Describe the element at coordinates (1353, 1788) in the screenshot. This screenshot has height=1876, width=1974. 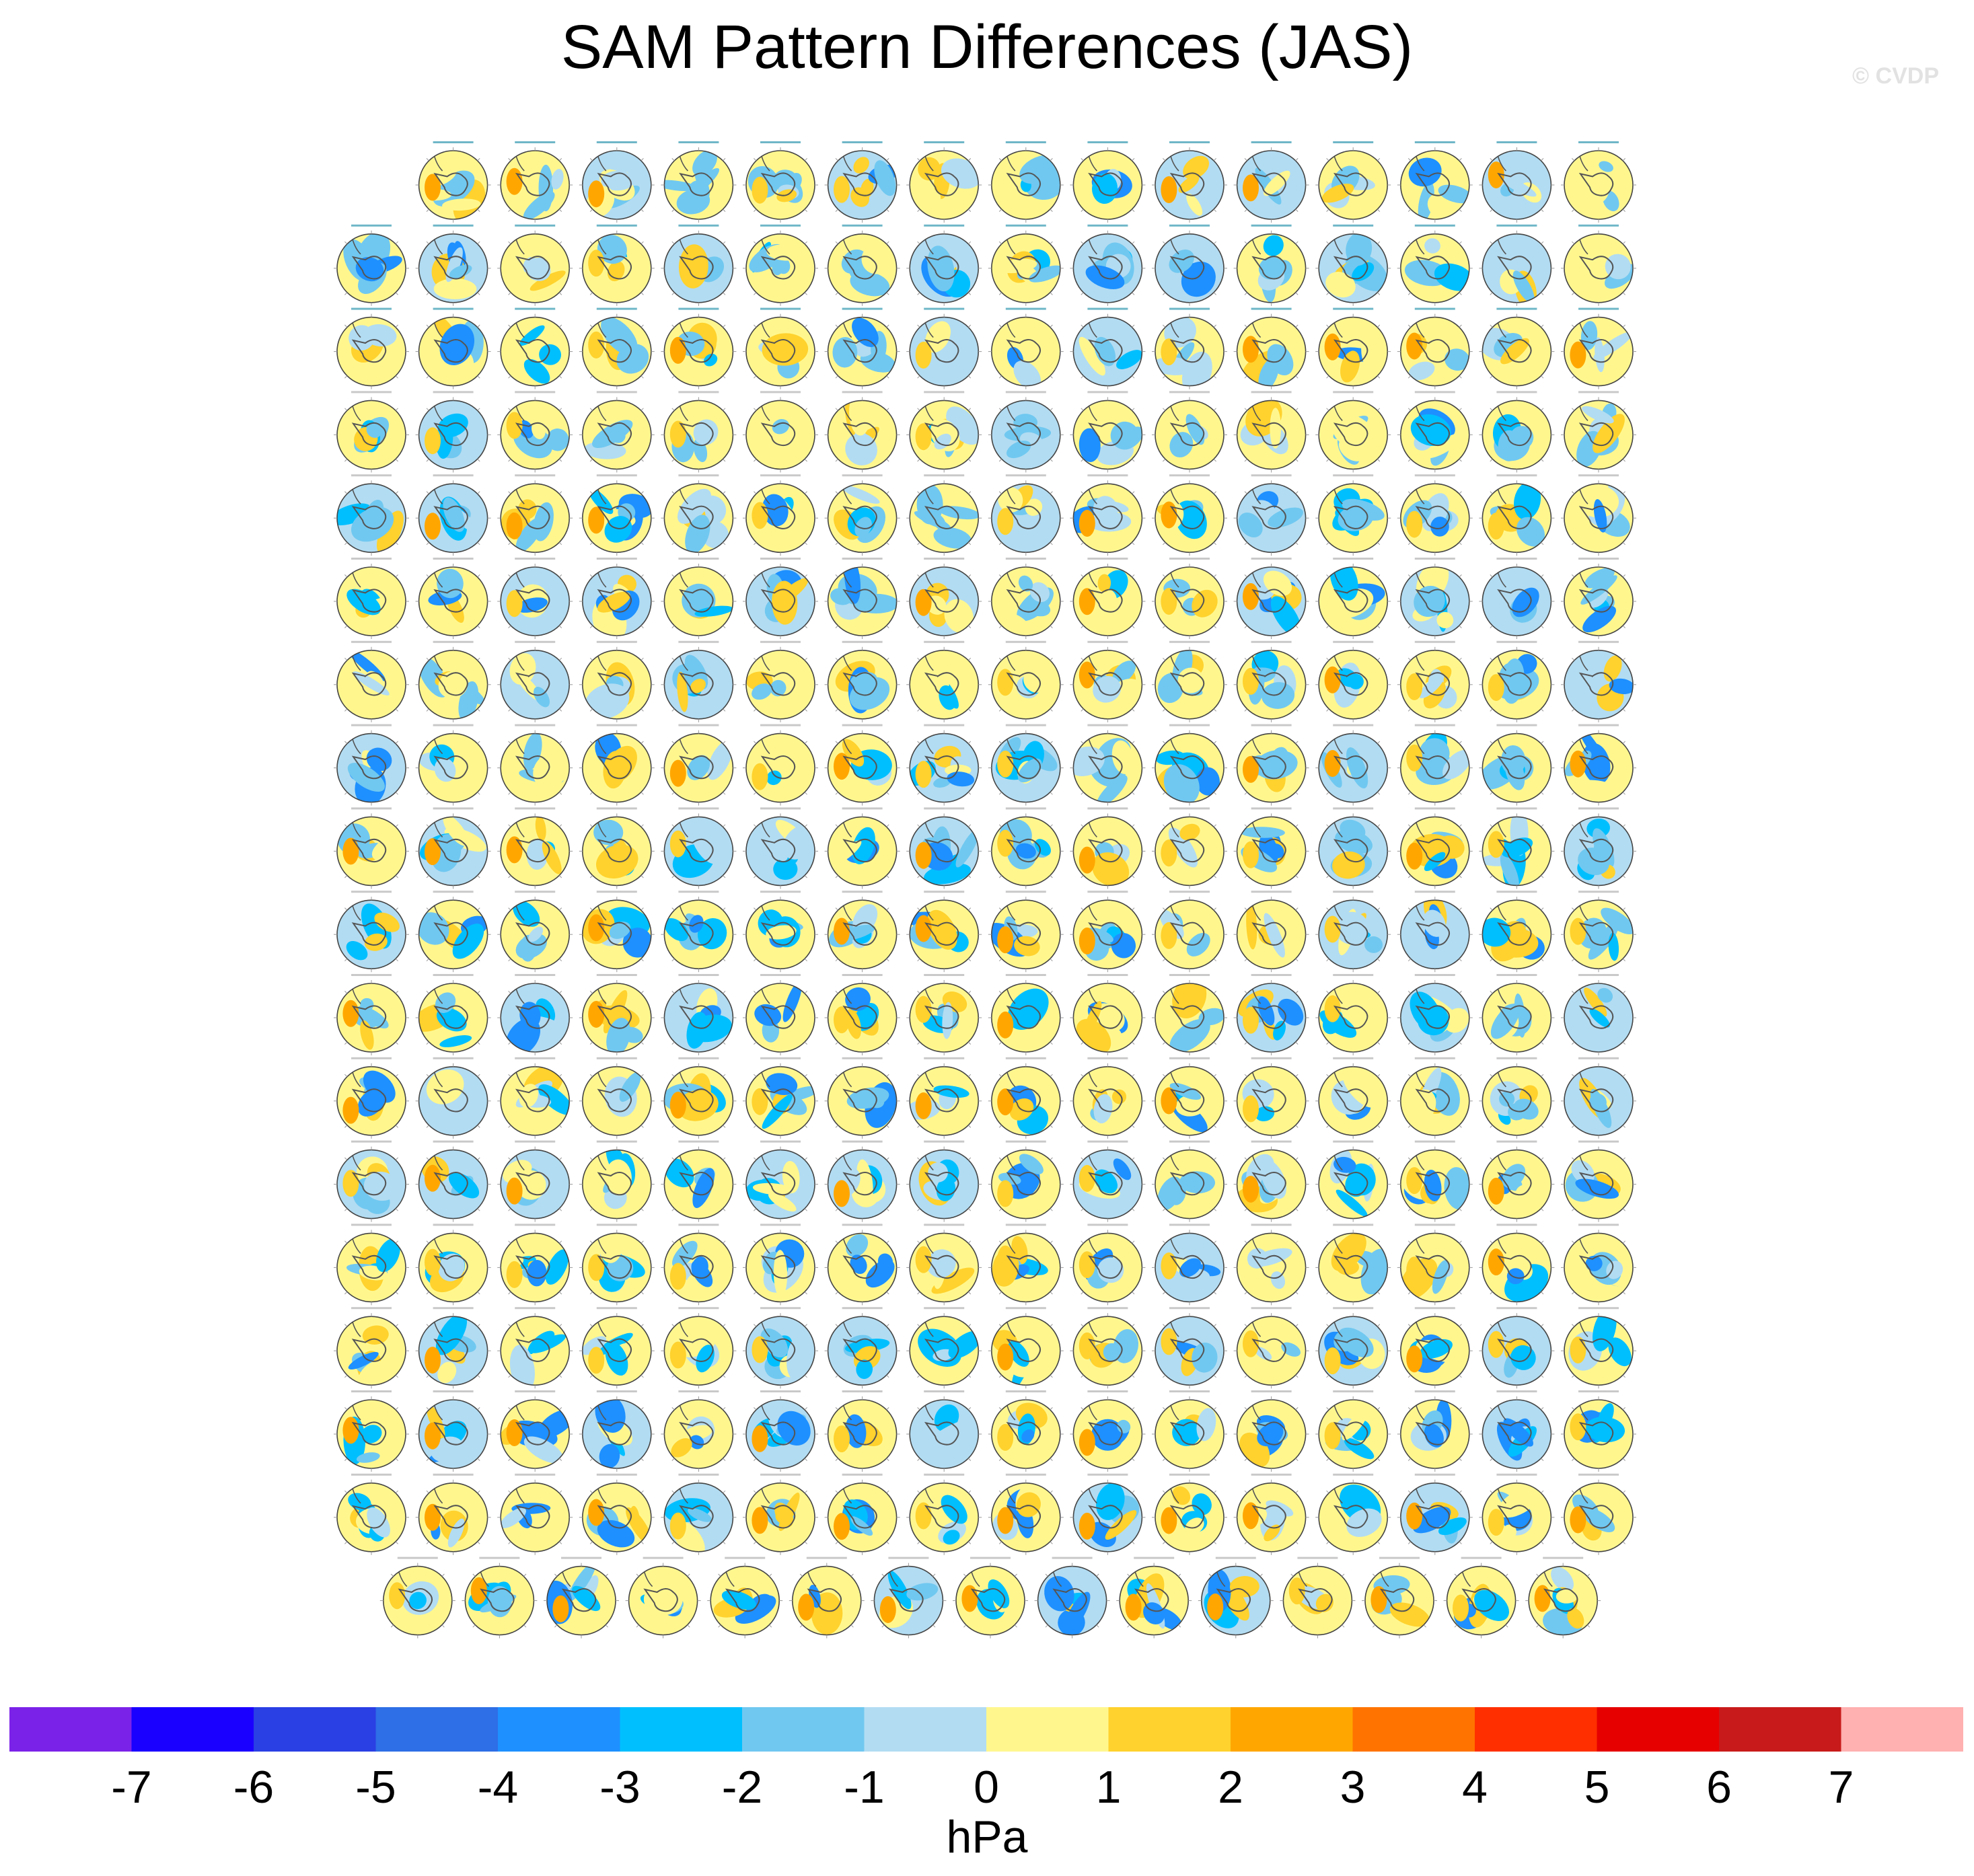
I see `colorbar-tick-label: 3` at that location.